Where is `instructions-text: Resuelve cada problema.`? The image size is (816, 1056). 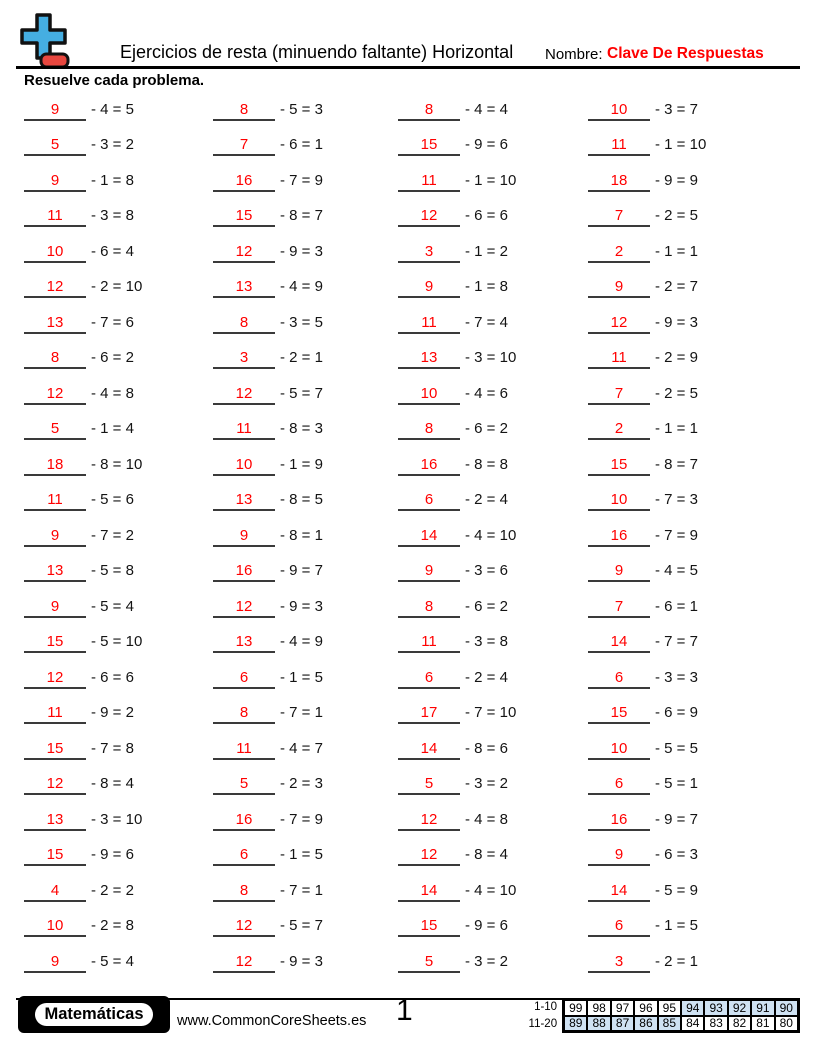
instructions-text: Resuelve cada problema. is located at coordinates (114, 80).